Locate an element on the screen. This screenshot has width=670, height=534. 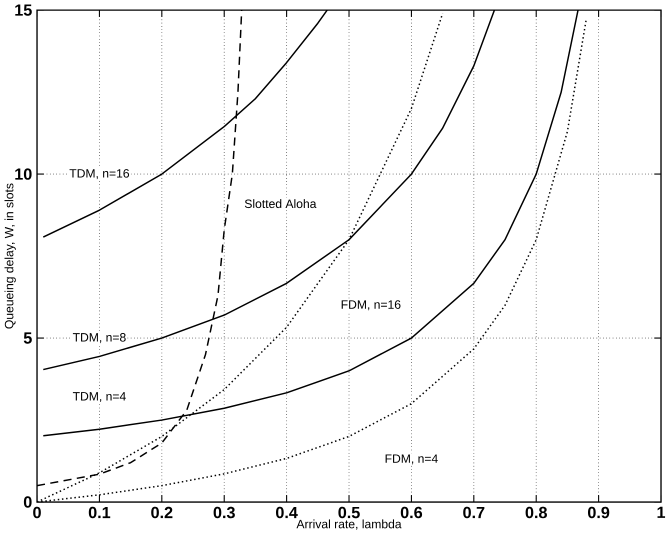
x-tick-label: 0.3 is located at coordinates (224, 512).